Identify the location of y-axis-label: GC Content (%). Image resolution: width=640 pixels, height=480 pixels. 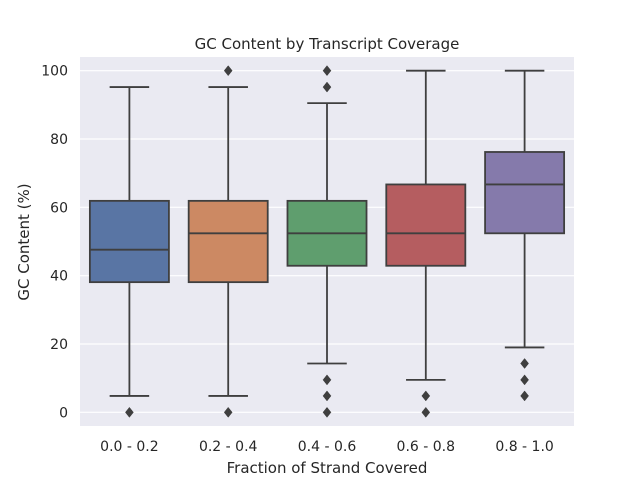
(24, 241).